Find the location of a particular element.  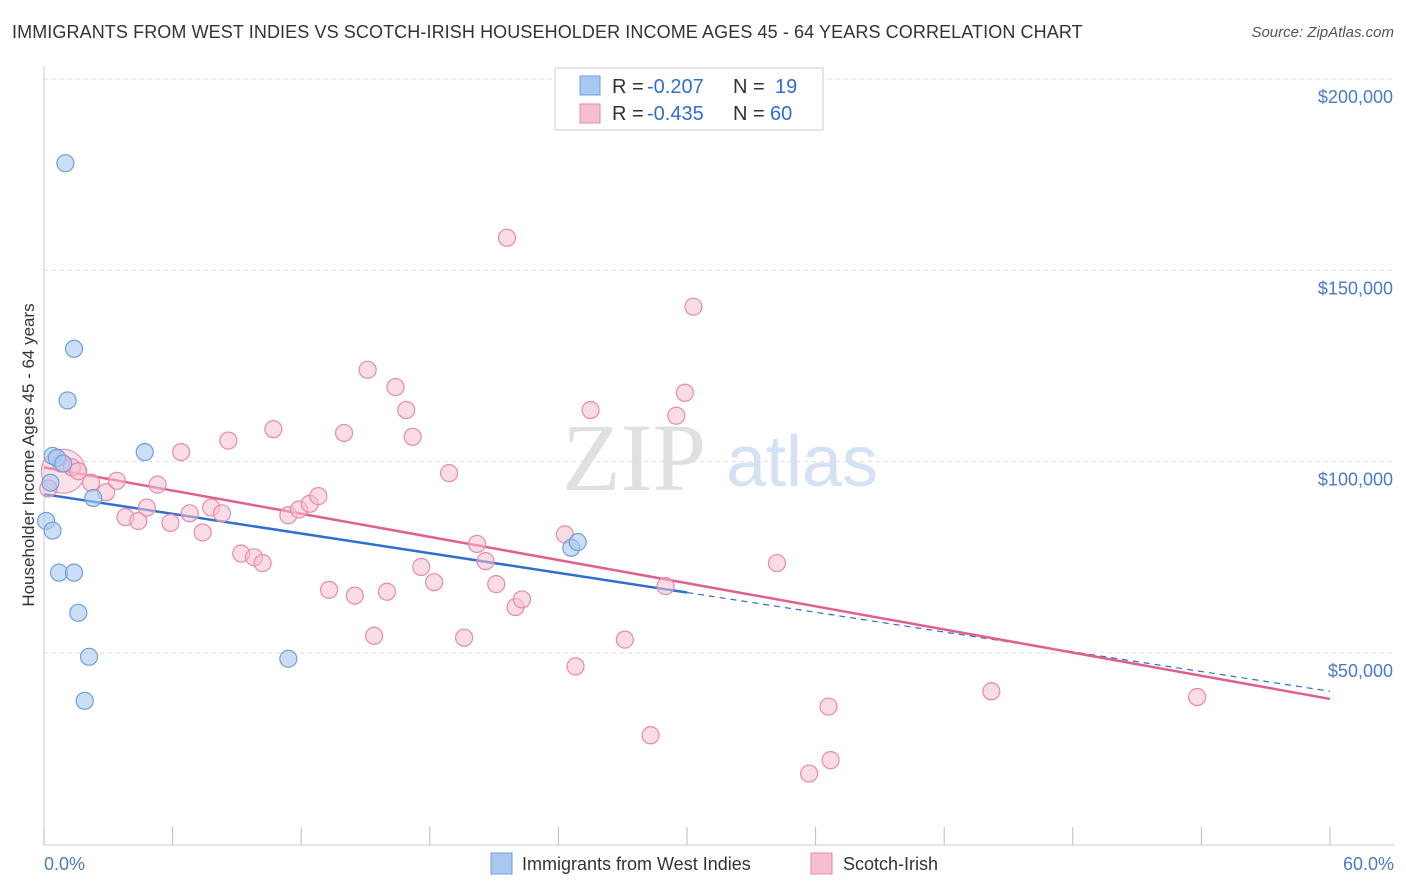

watermark: ZIP atlas is located at coordinates (720, 457).